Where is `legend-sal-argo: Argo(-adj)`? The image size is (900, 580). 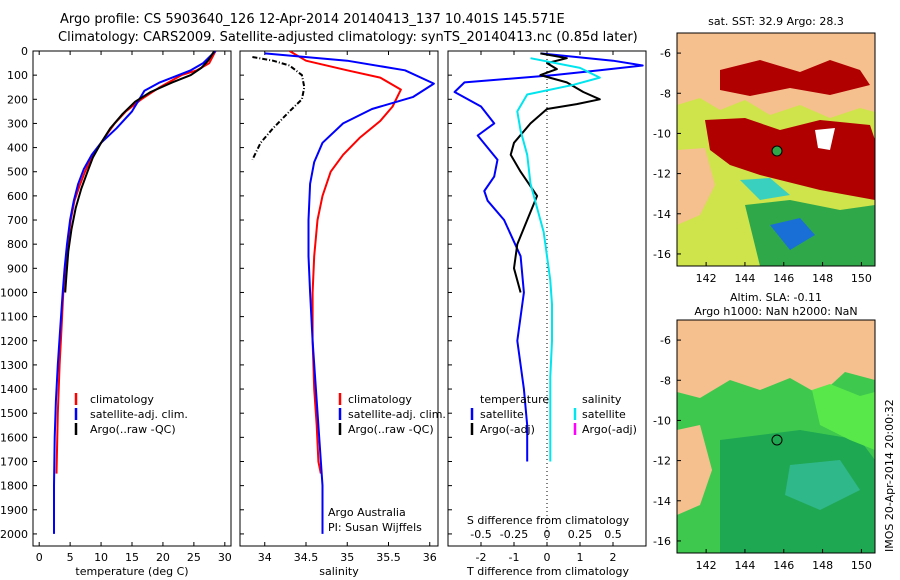
legend-sal-argo: Argo(-adj) is located at coordinates (609, 429).